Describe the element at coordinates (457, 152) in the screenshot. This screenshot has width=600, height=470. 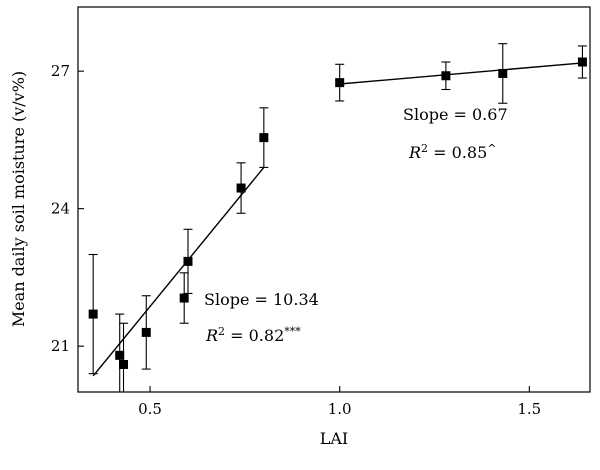
I see `r2-value: = 0.85` at that location.